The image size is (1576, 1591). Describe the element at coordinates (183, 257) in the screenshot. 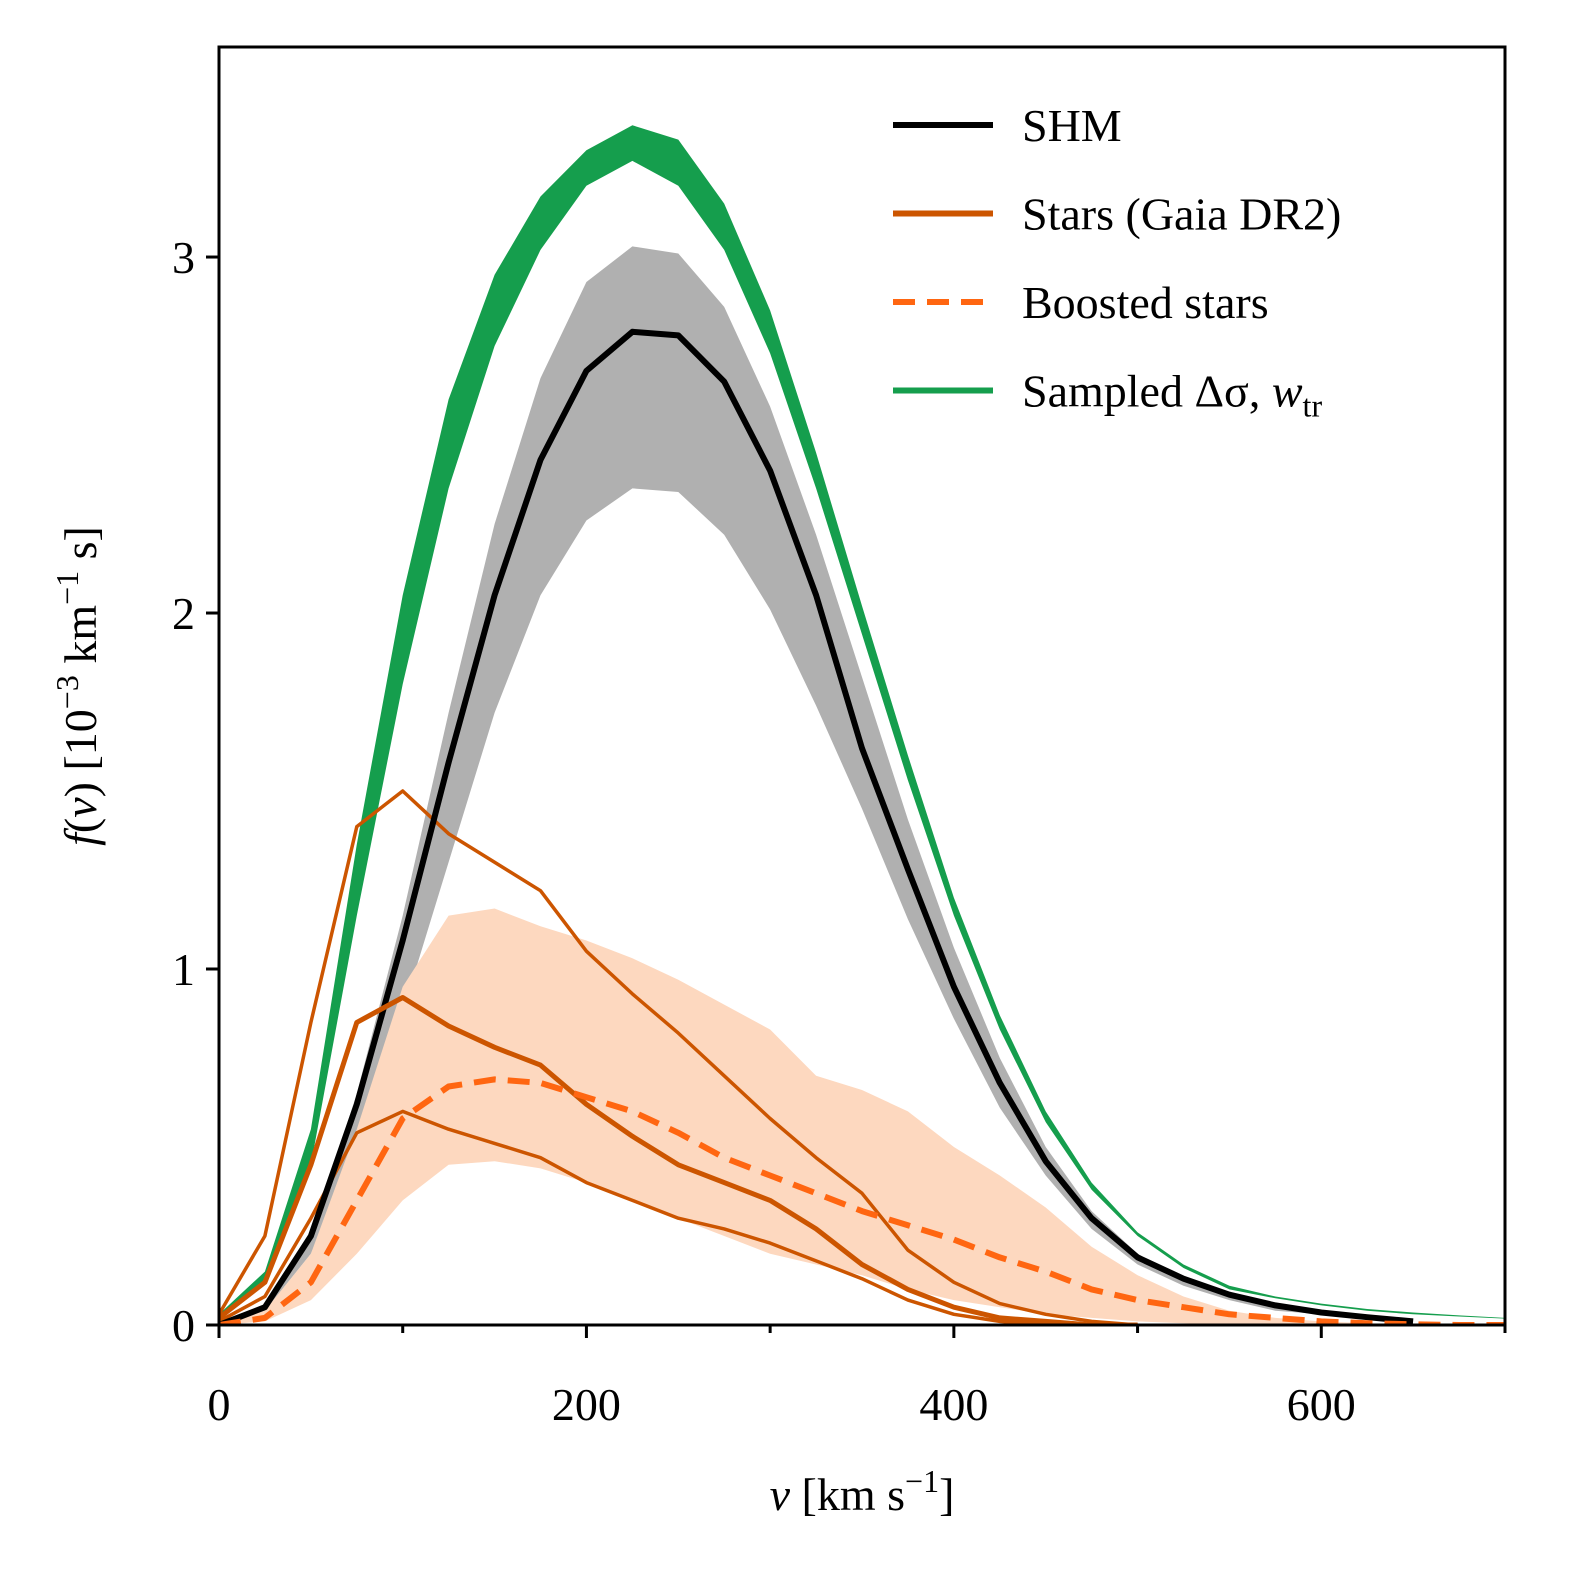

I see `y-tick-label: 3` at that location.